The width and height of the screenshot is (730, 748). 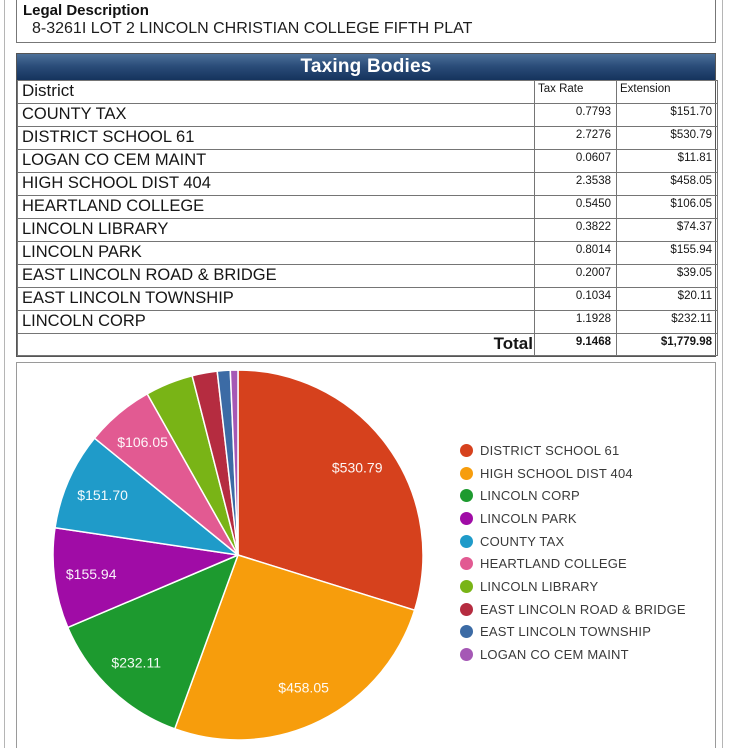 What do you see at coordinates (276, 115) in the screenshot?
I see `district-cell: COUNTY TAX` at bounding box center [276, 115].